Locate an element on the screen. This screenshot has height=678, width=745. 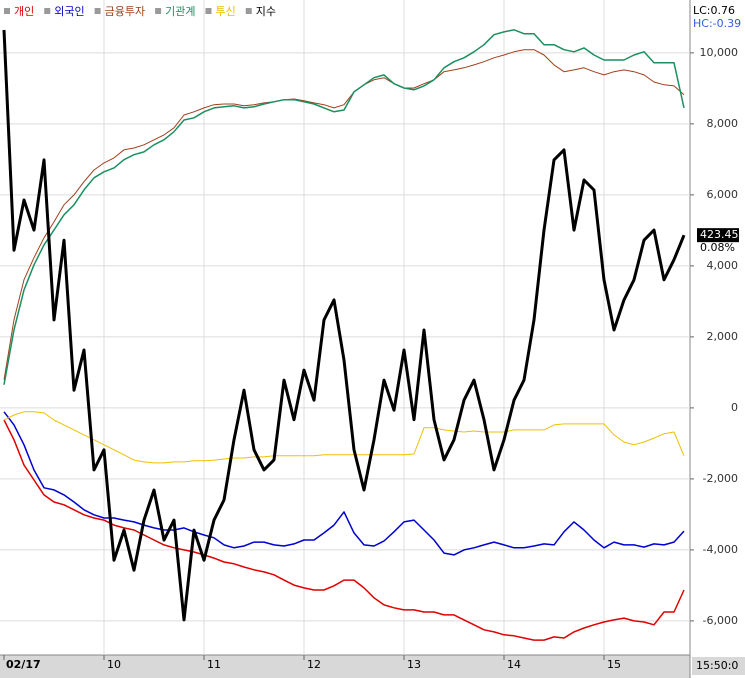
y-tick-label: 10,000 is located at coordinates (719, 52).